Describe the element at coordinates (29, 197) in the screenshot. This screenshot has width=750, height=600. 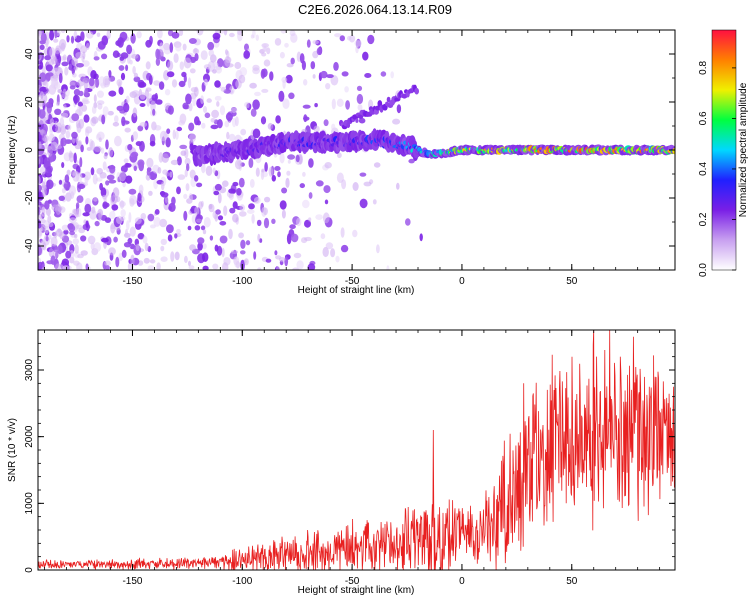
I see `y-tick-label: -20` at that location.